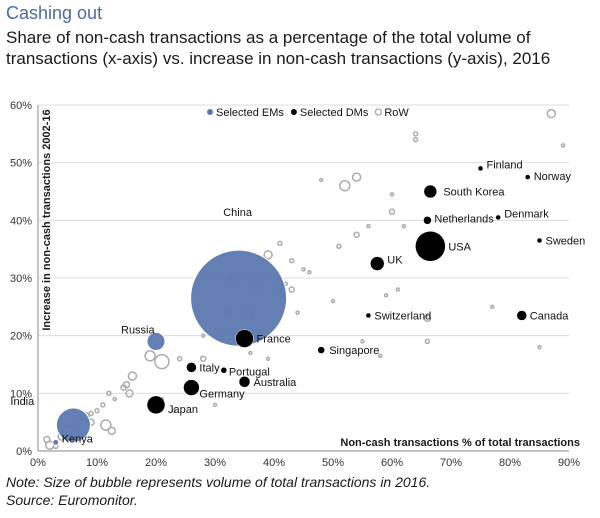  I want to click on label-kenya: Kenya, so click(78, 439).